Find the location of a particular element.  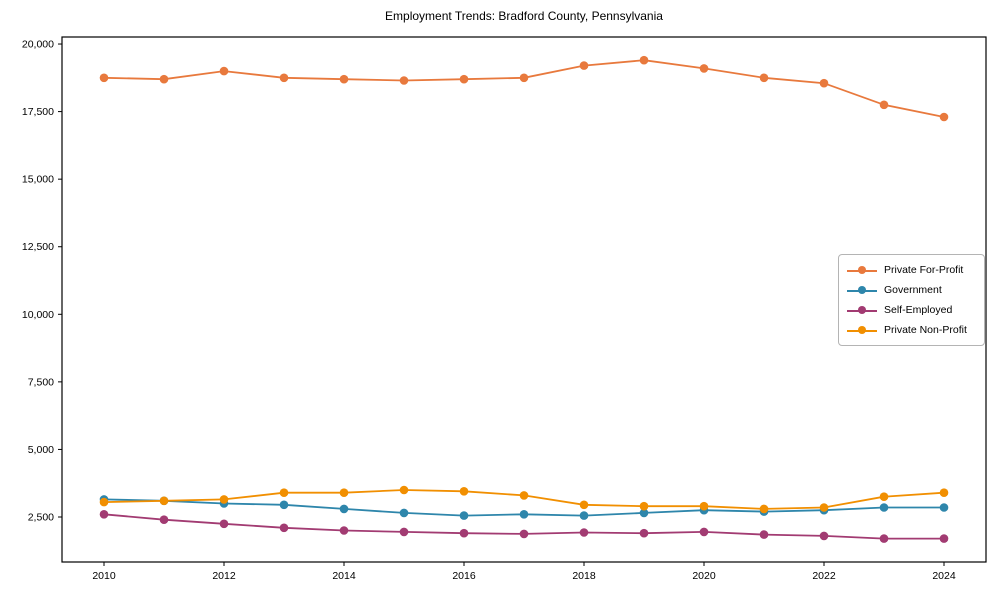

y-axis-tick-label: 12,500 is located at coordinates (38, 247).